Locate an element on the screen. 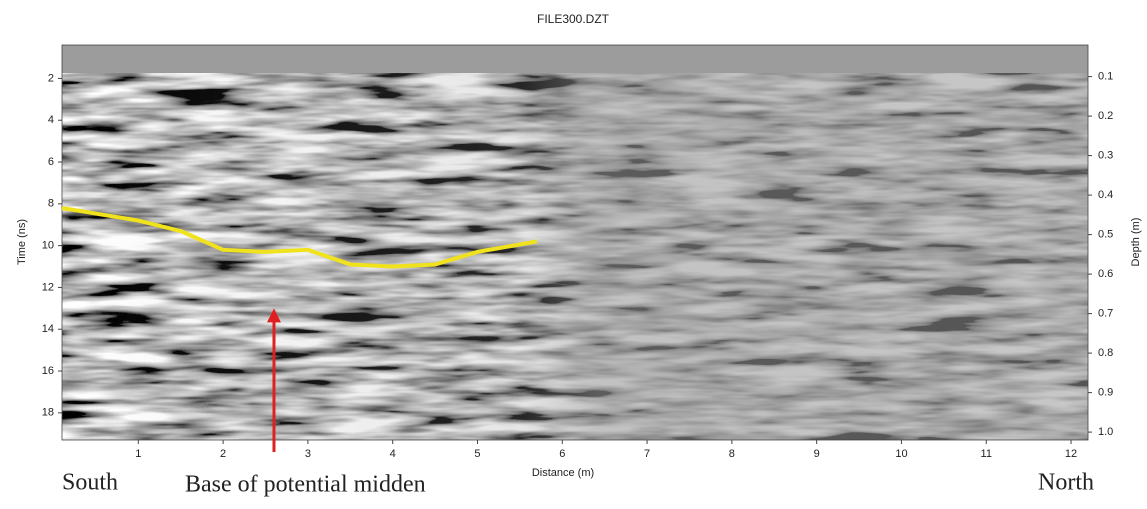 This screenshot has width=1147, height=509. x-tick-label: 8 is located at coordinates (732, 454).